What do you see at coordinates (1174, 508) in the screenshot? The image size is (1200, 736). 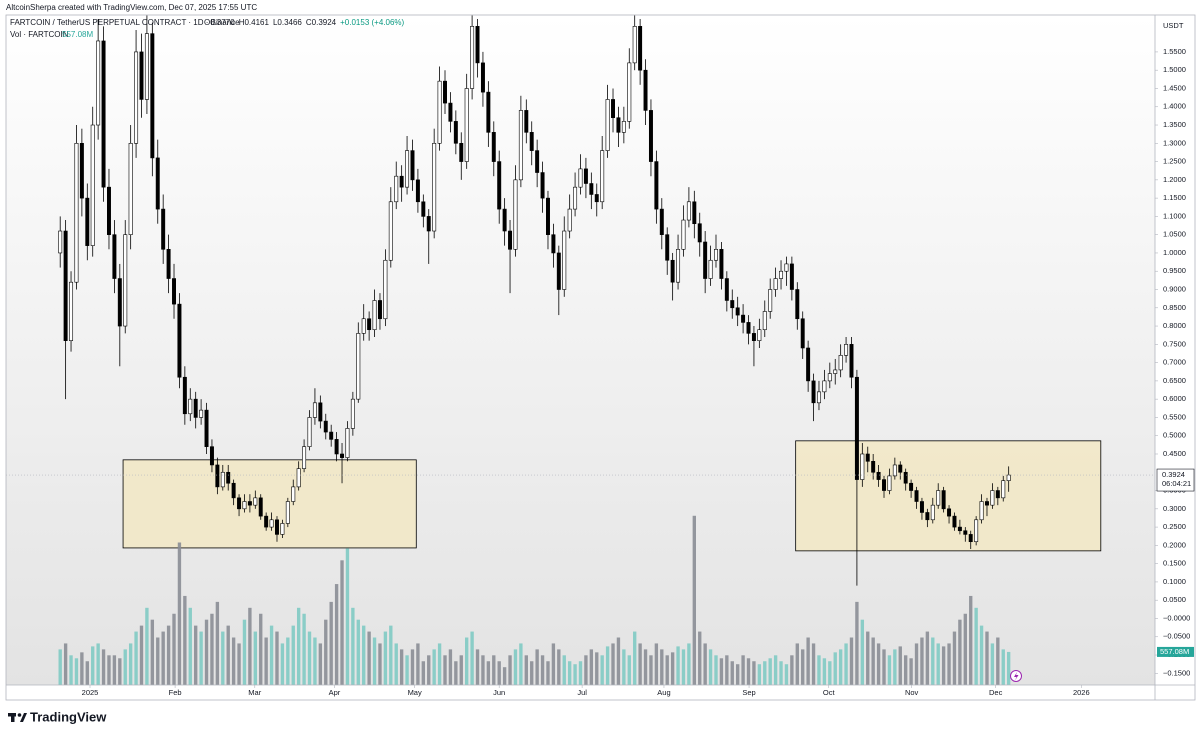 I see `y-tick-label: 0.3000` at bounding box center [1174, 508].